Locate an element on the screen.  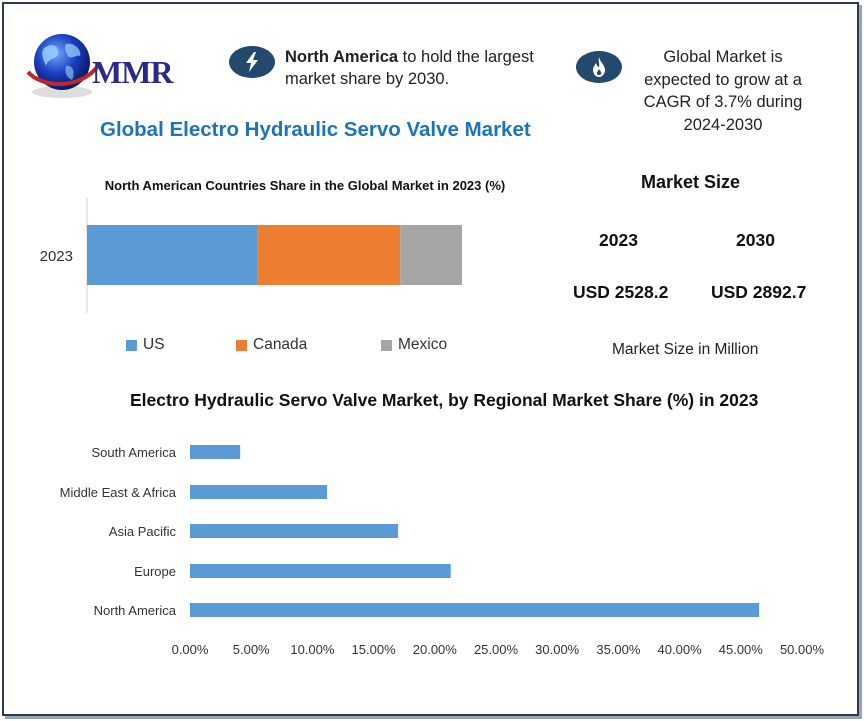
regional-bar-middle-east-africa is located at coordinates (259, 492).